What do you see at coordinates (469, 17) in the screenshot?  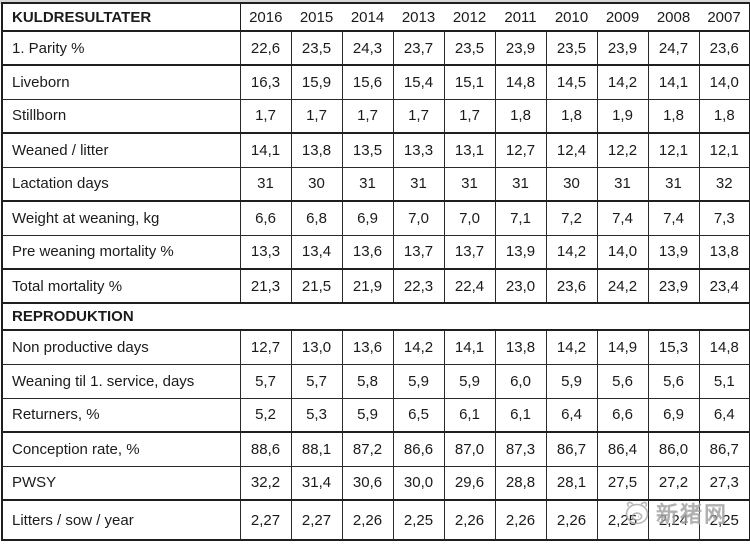 I see `year-column-header: 2012` at bounding box center [469, 17].